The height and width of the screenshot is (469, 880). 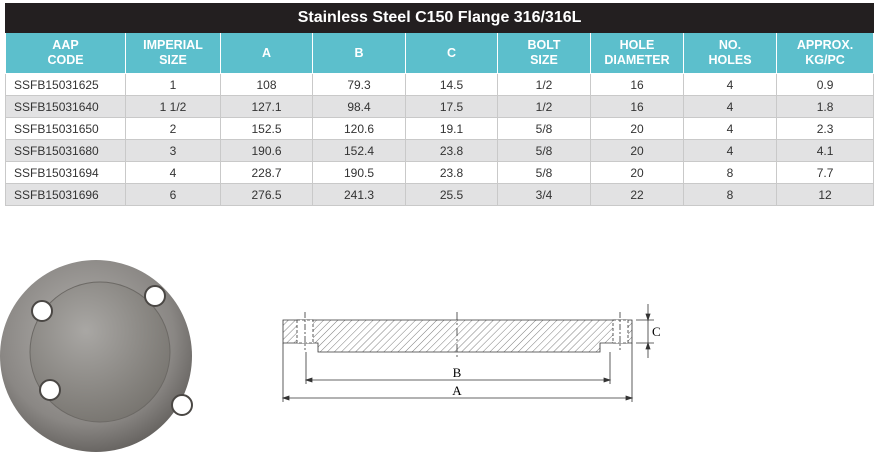 I want to click on table-cell: 1.8, so click(x=825, y=106).